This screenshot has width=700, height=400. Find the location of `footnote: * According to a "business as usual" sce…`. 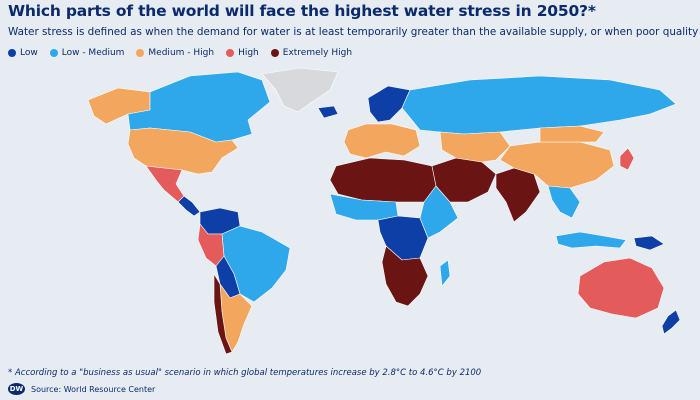

footnote: * According to a "business as usual" sce… is located at coordinates (245, 373).